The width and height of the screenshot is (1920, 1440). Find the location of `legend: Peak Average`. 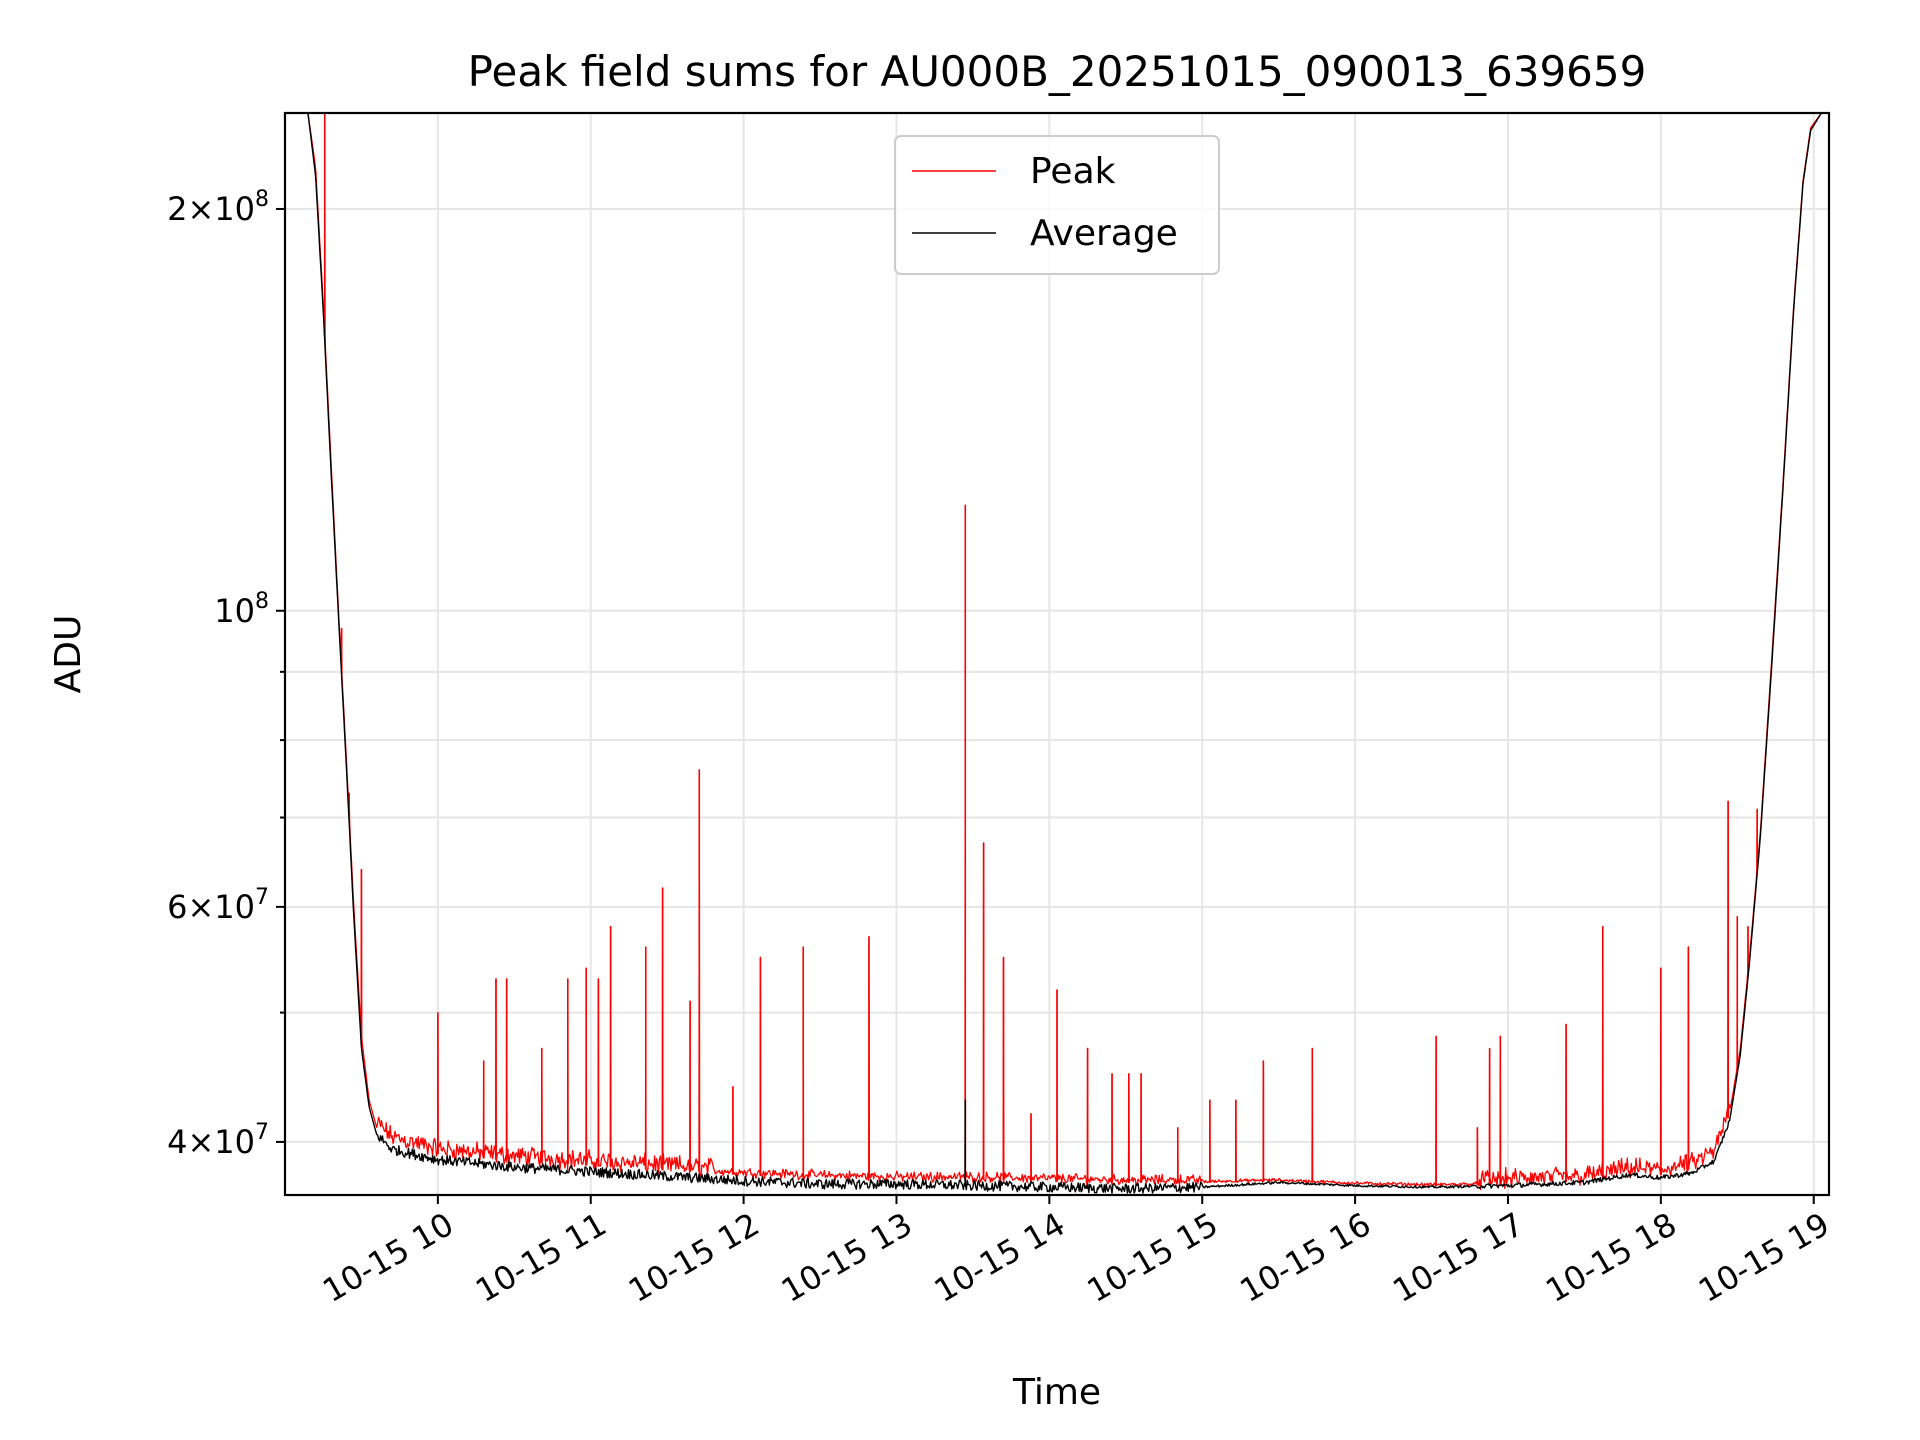

legend: Peak Average is located at coordinates (1057, 205).